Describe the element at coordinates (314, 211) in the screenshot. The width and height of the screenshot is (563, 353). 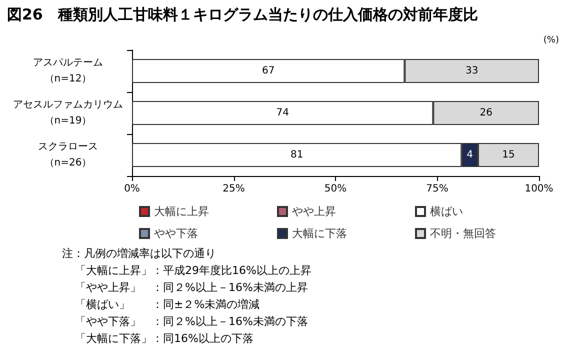
I see `legend-label: やや上昇` at that location.